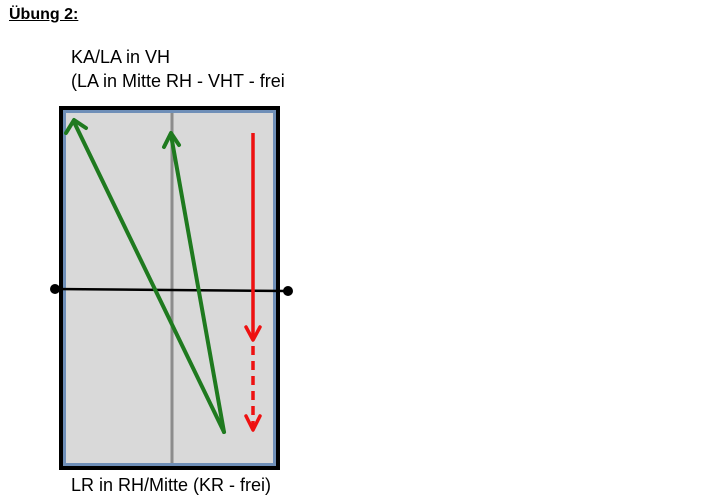 This screenshot has width=715, height=500. I want to click on top-caption-line-2: (LA in Mitte RH - VHT - frei, so click(178, 81).